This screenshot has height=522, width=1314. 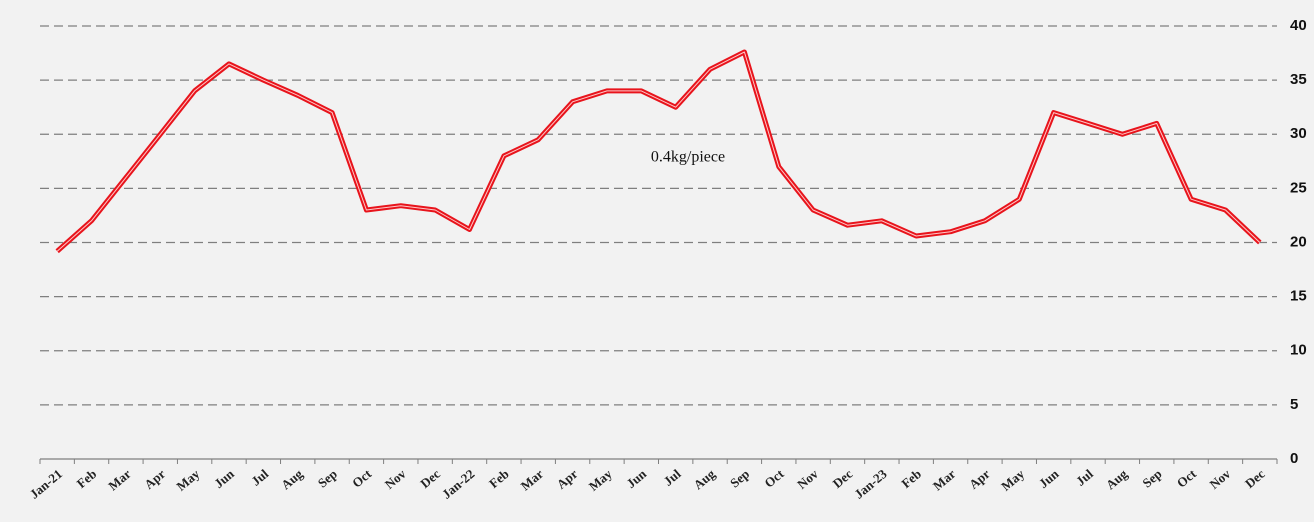 I want to click on y-tick-label: 20, so click(x=1298, y=241).